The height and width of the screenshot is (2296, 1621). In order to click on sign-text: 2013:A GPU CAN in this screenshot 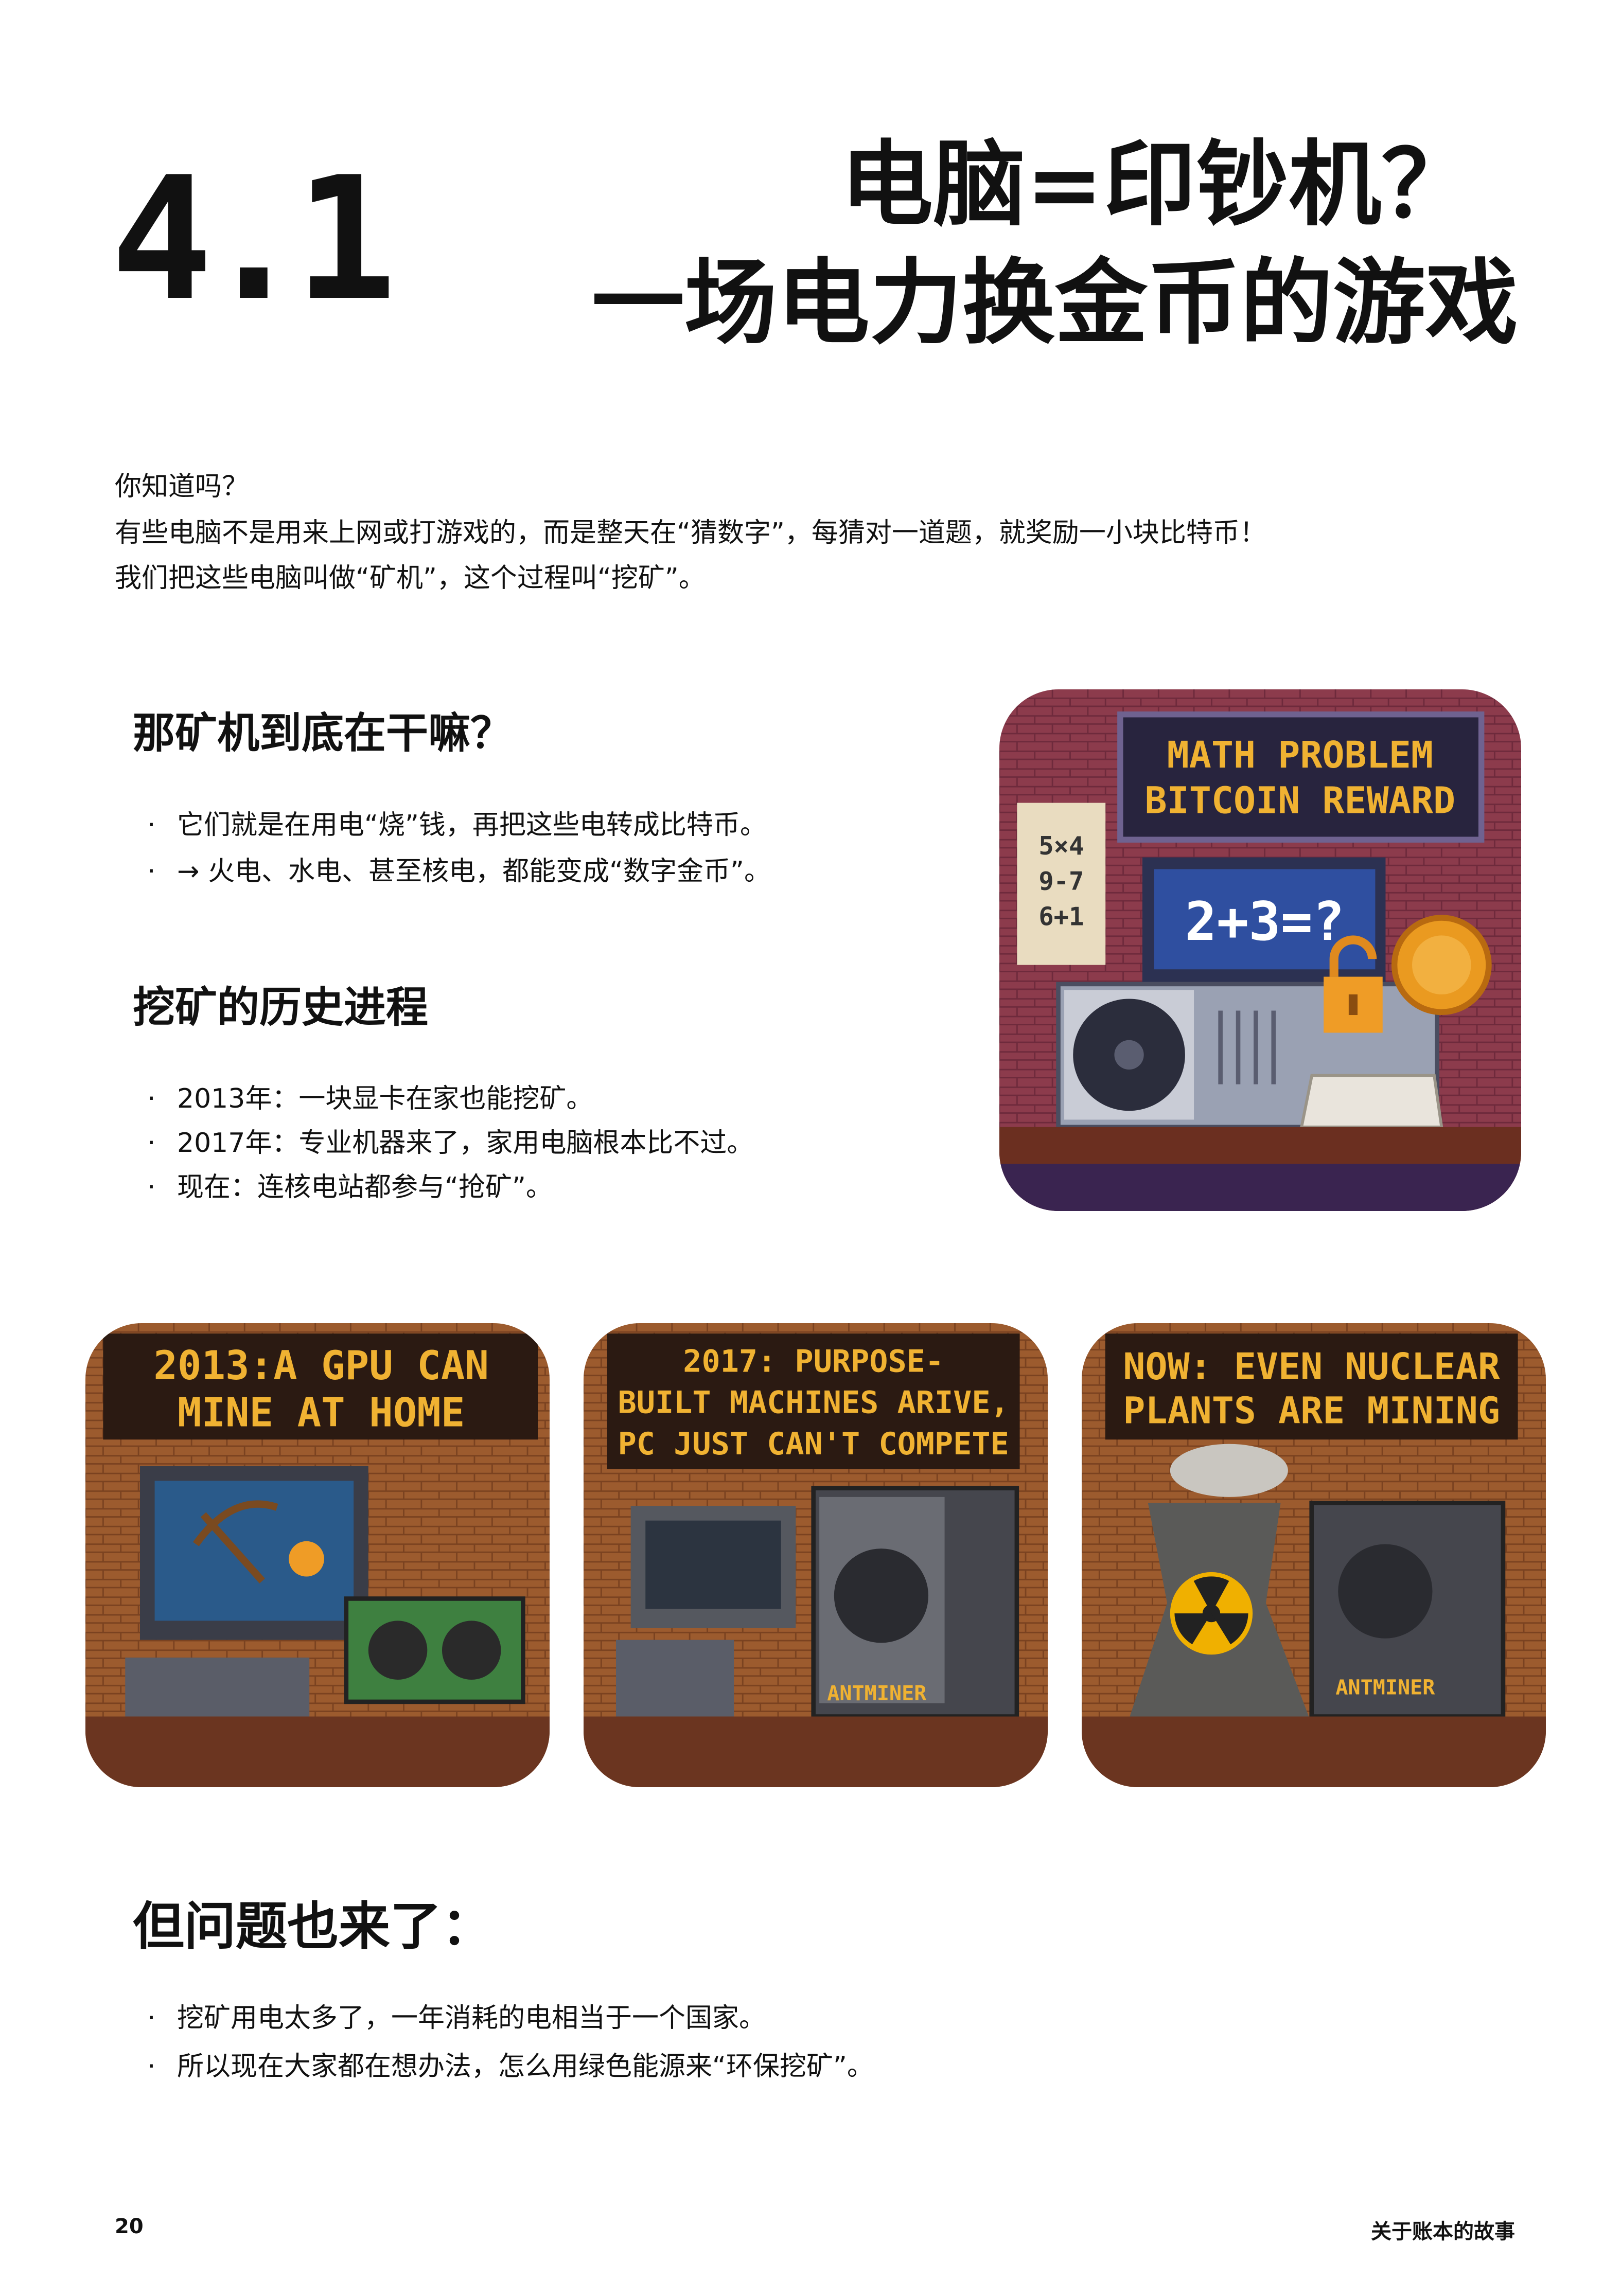, I will do `click(321, 1366)`.